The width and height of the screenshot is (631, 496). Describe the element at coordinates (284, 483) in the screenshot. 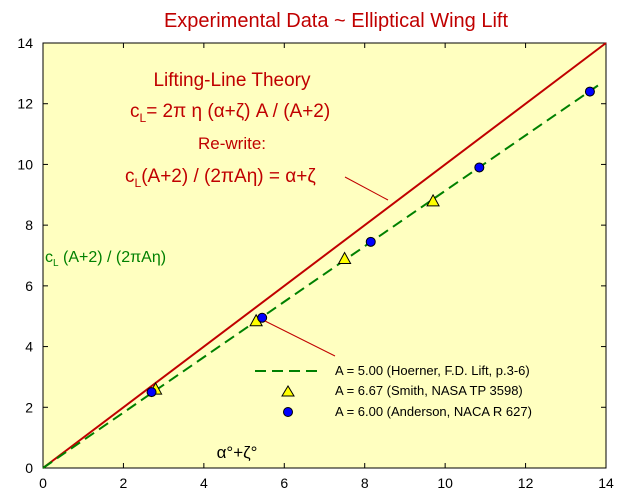

I see `x-tick-label: 6` at that location.